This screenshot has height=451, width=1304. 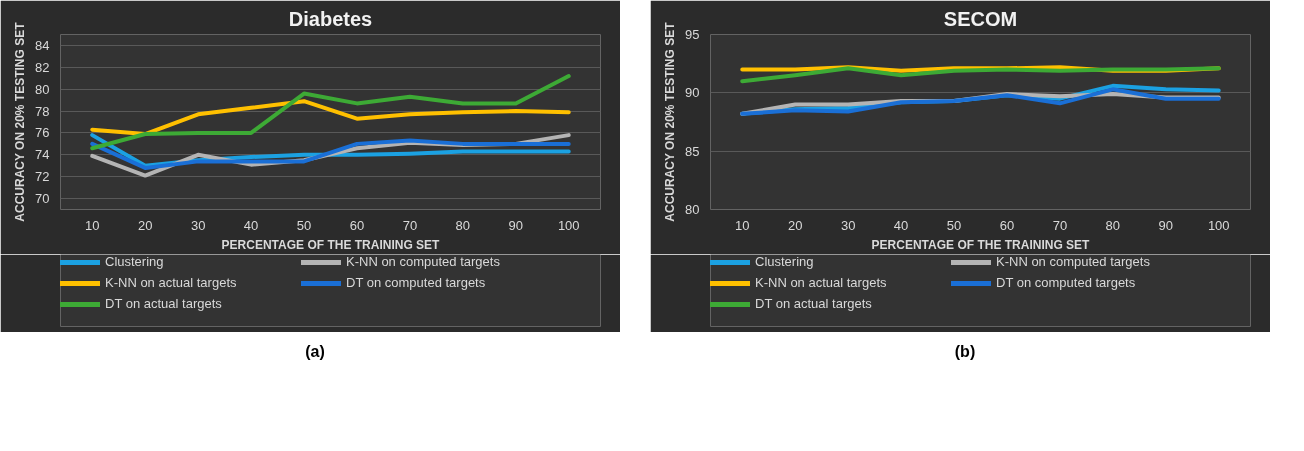 What do you see at coordinates (42, 155) in the screenshot?
I see `y-tick-label: 74` at bounding box center [42, 155].